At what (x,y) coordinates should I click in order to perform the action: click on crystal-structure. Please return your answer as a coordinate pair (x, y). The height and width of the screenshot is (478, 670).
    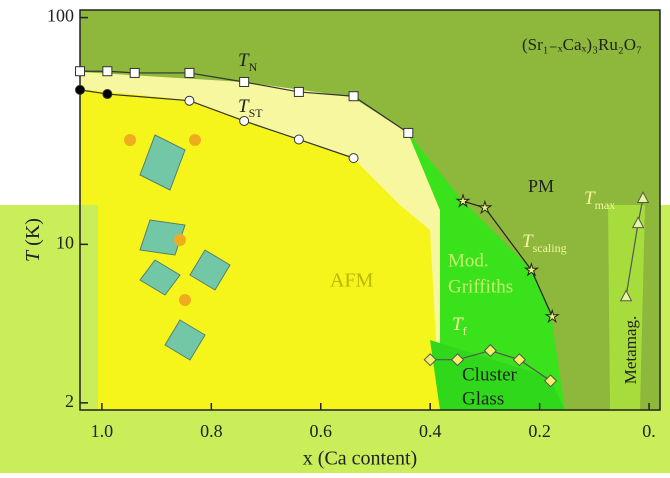
    Looking at the image, I should click on (177, 247).